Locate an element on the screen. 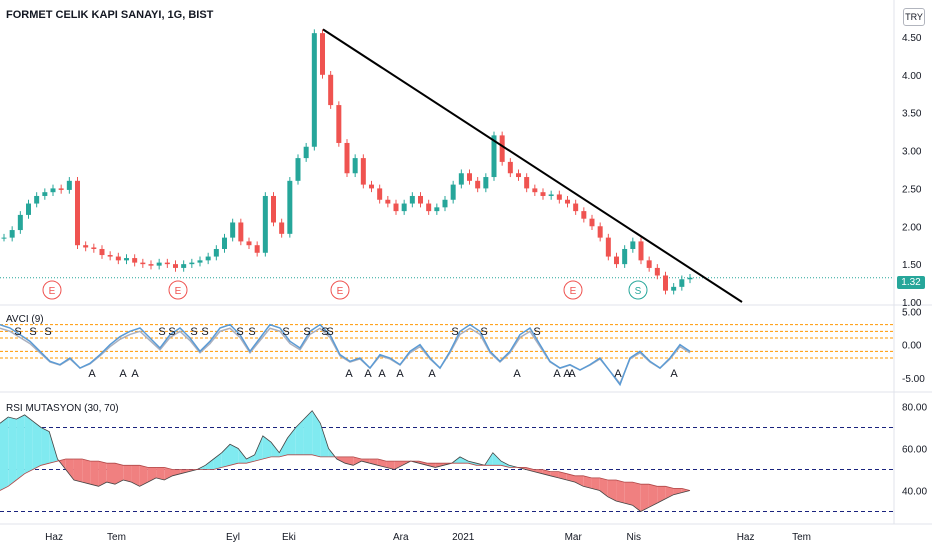 This screenshot has height=550, width=932. time-tick-label: Haz is located at coordinates (54, 537).